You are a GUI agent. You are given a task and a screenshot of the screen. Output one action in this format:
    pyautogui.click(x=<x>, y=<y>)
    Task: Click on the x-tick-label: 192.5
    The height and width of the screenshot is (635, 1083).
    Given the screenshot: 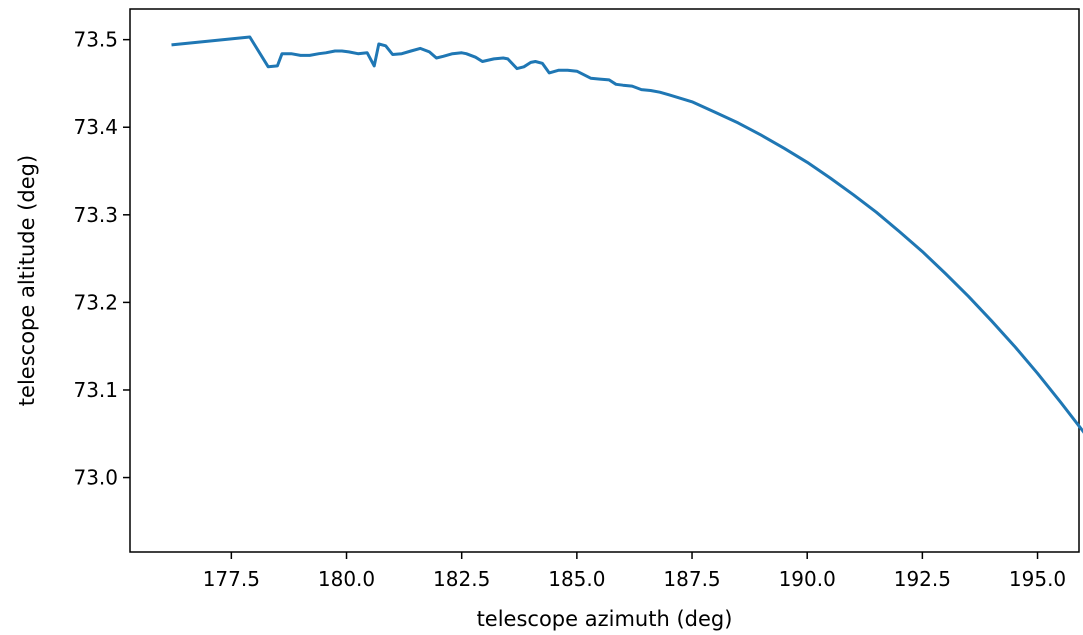 What is the action you would take?
    pyautogui.click(x=922, y=579)
    